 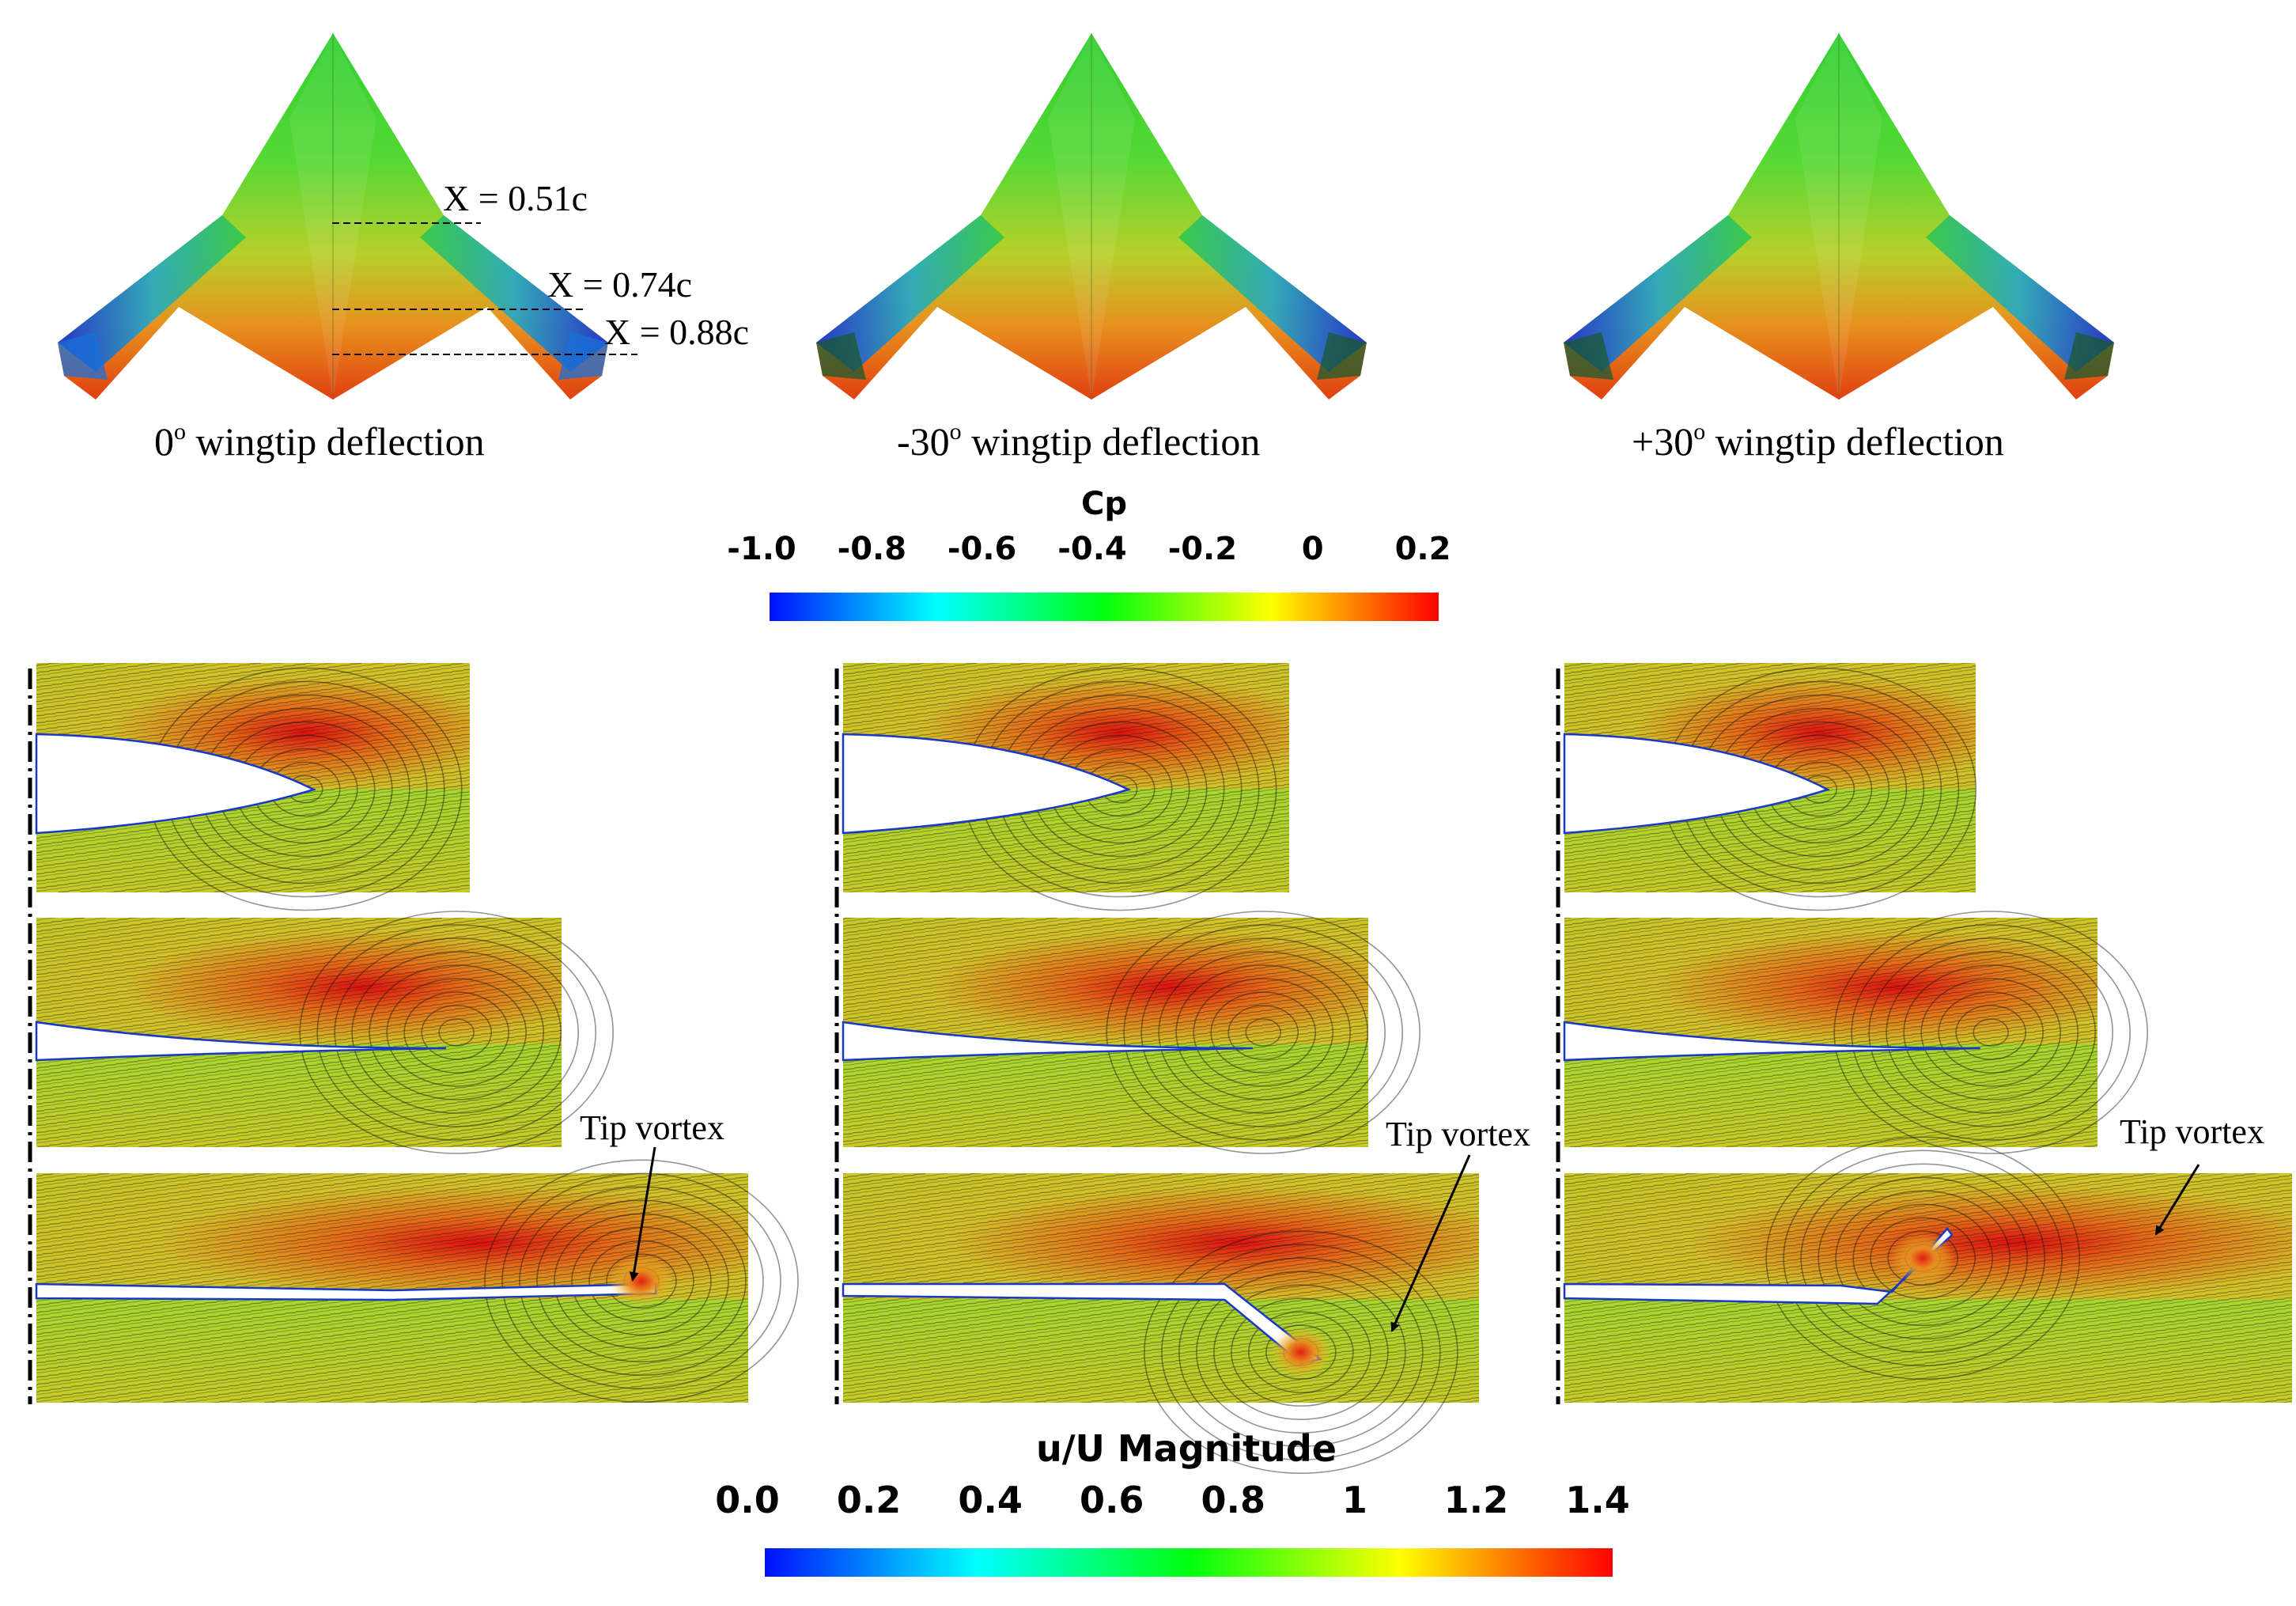 I want to click on station-label-2: X = 0.88c, so click(x=676, y=332).